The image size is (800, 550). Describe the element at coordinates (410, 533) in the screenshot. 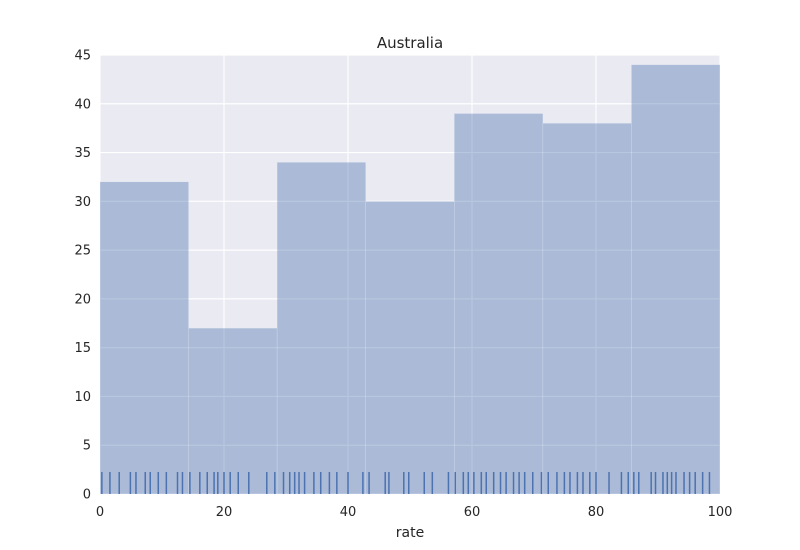

I see `x-axis-label: rate` at that location.